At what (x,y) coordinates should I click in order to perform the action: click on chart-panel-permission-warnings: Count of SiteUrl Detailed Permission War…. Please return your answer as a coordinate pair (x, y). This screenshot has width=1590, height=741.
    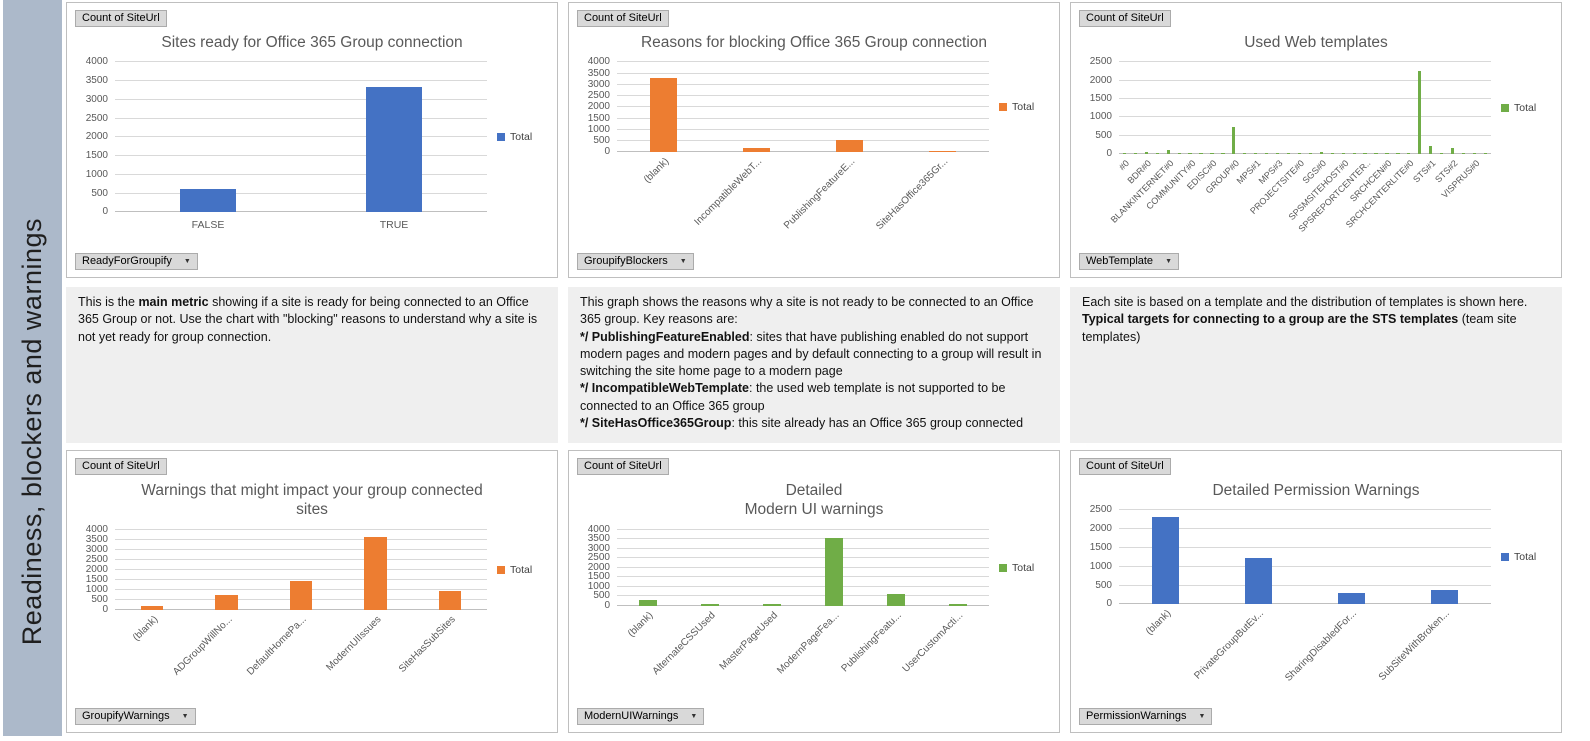
    Looking at the image, I should click on (1316, 591).